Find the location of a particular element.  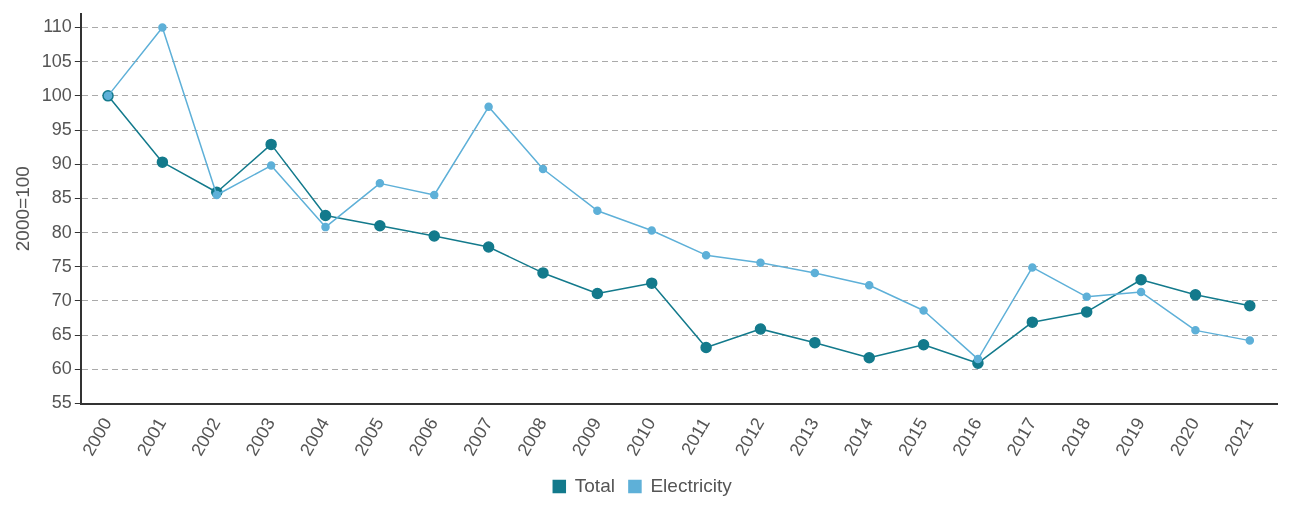

y-tick-label: 110 is located at coordinates (57, 26).